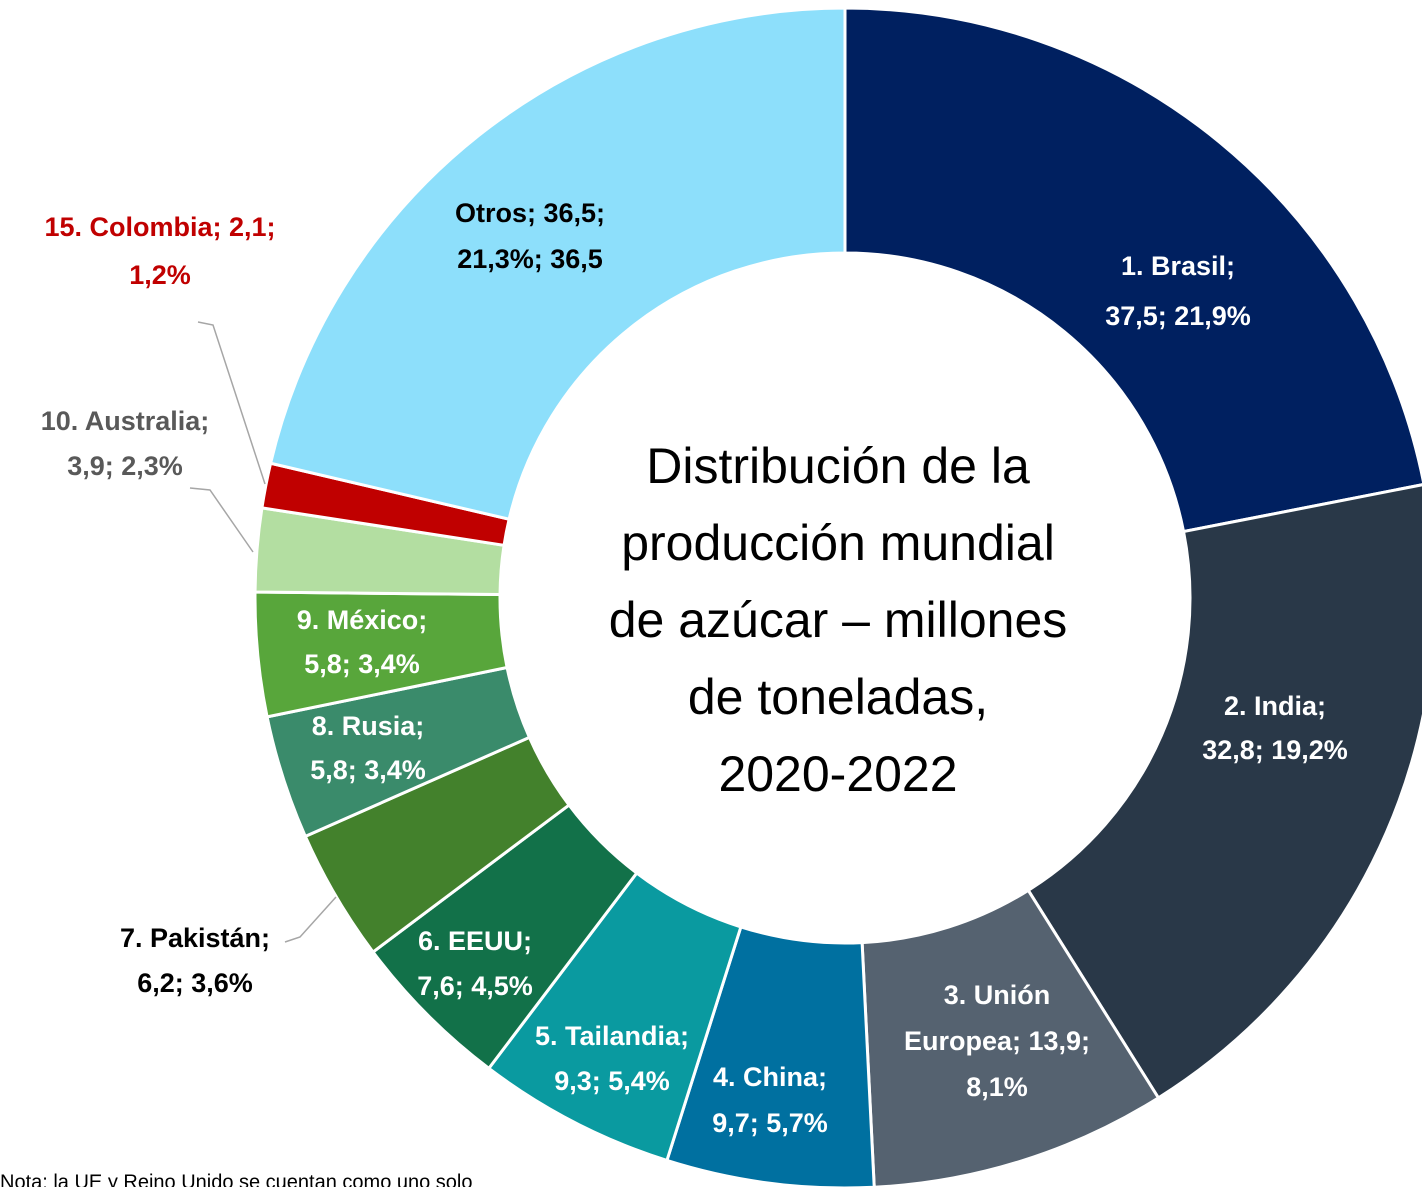 The height and width of the screenshot is (1187, 1422). Describe the element at coordinates (838, 697) in the screenshot. I see `chart-title: de toneladas,` at that location.